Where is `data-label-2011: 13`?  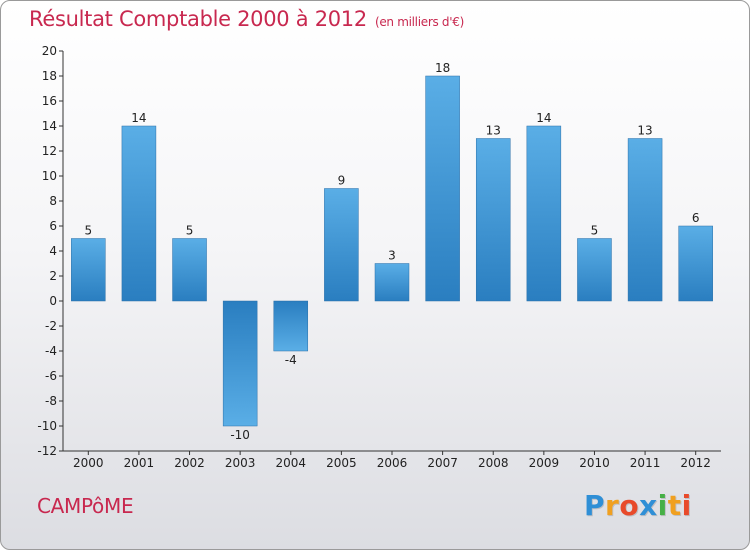 data-label-2011: 13 is located at coordinates (644, 131).